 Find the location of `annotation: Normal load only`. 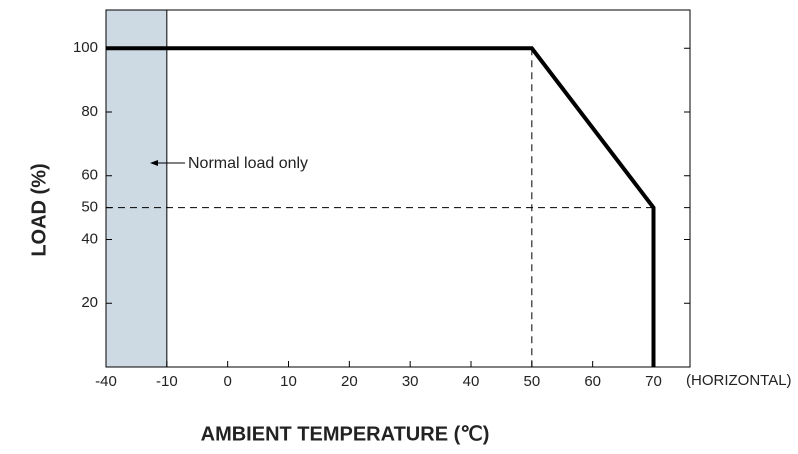

annotation: Normal load only is located at coordinates (248, 163).